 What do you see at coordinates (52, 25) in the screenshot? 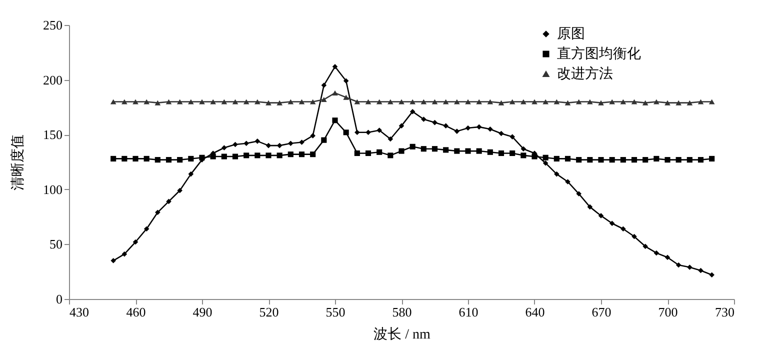
I see `y-tick-label: 250` at bounding box center [52, 25].